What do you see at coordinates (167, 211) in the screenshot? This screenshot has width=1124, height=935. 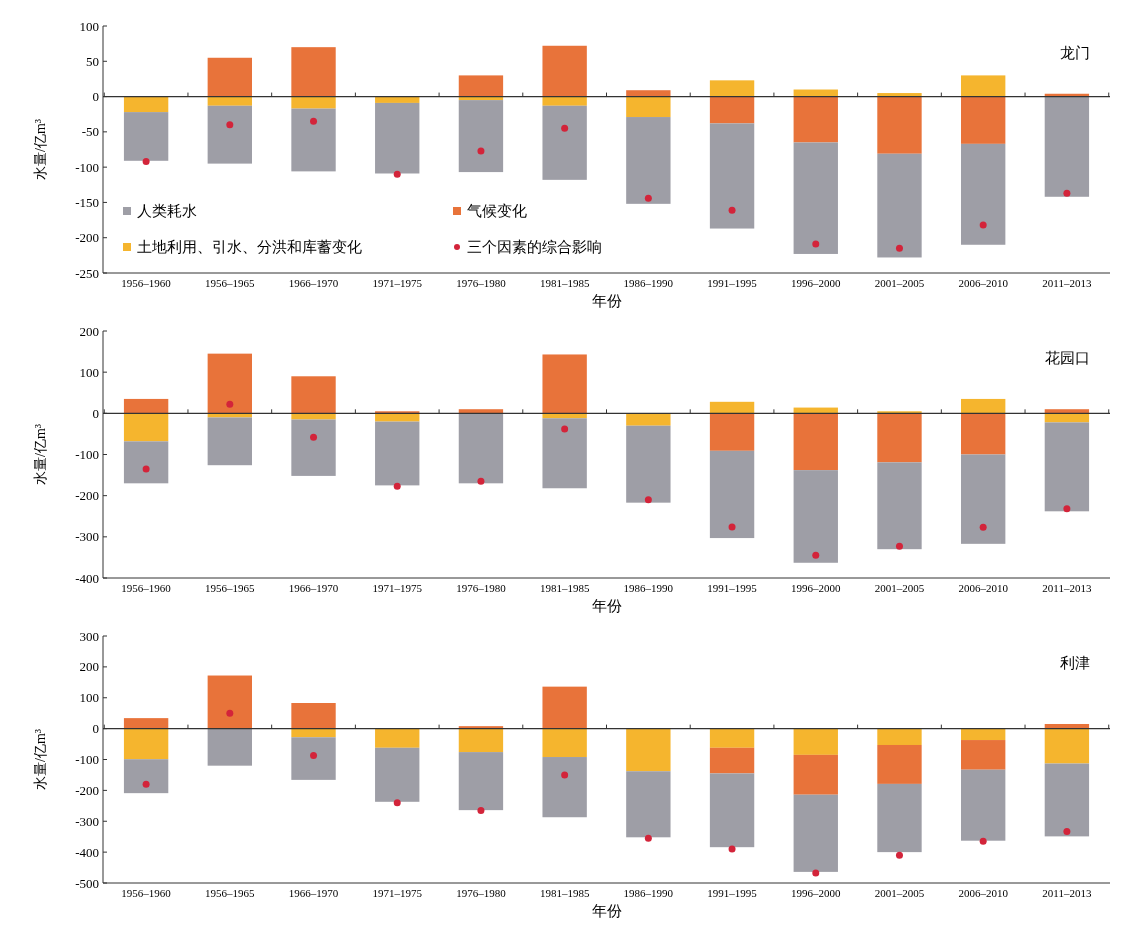 I see `legend-label: 人类耗水` at bounding box center [167, 211].